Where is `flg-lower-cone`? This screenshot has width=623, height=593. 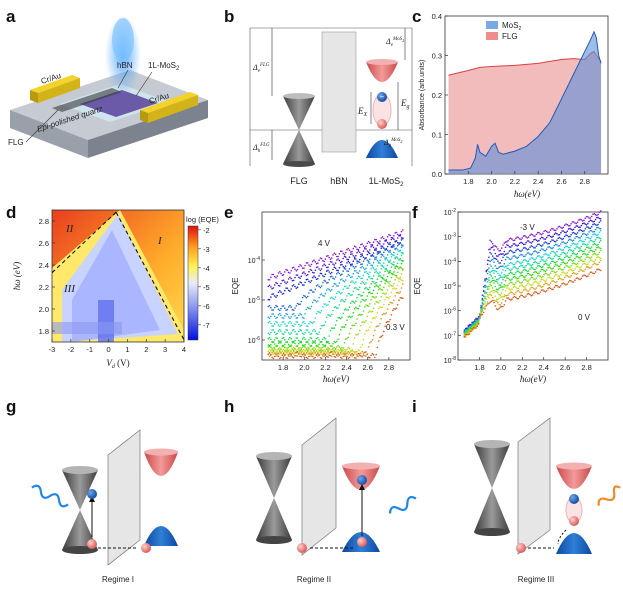 flg-lower-cone is located at coordinates (299, 147).